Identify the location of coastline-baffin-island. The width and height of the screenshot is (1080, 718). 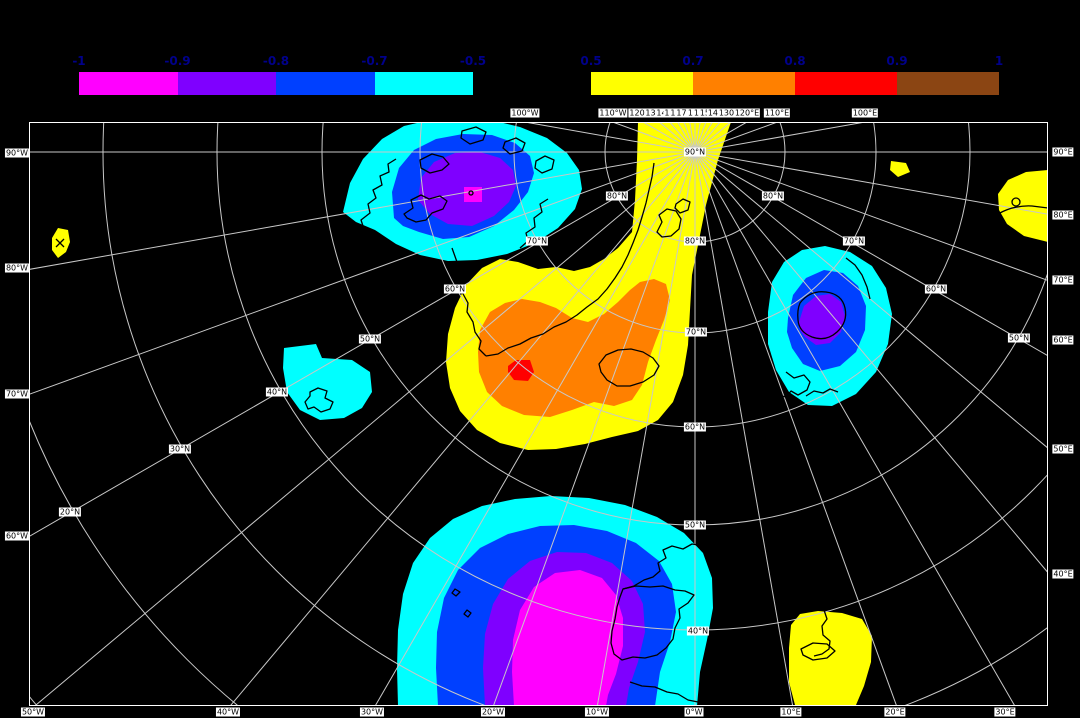
(425, 208).